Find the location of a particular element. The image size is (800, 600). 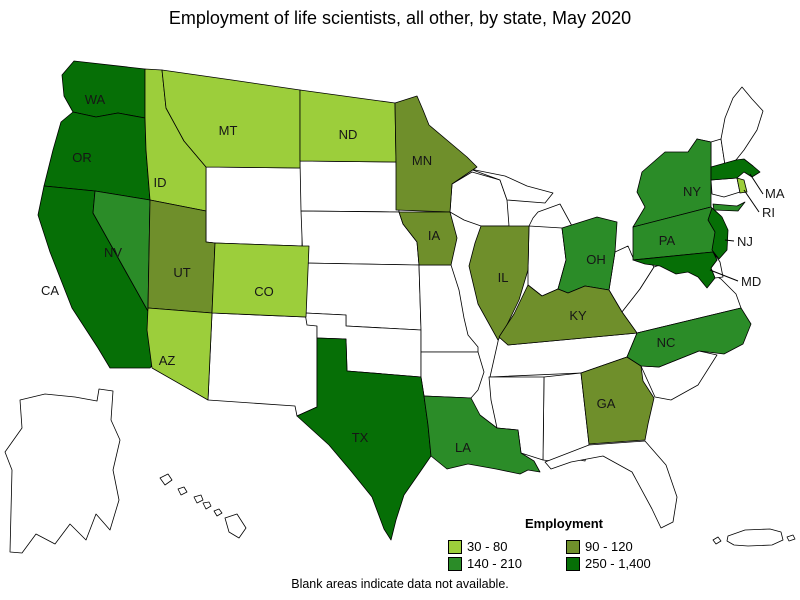

legend-grid: 30 - 80 90 - 120 140 - 210 250 - 1,400 is located at coordinates (564, 555).